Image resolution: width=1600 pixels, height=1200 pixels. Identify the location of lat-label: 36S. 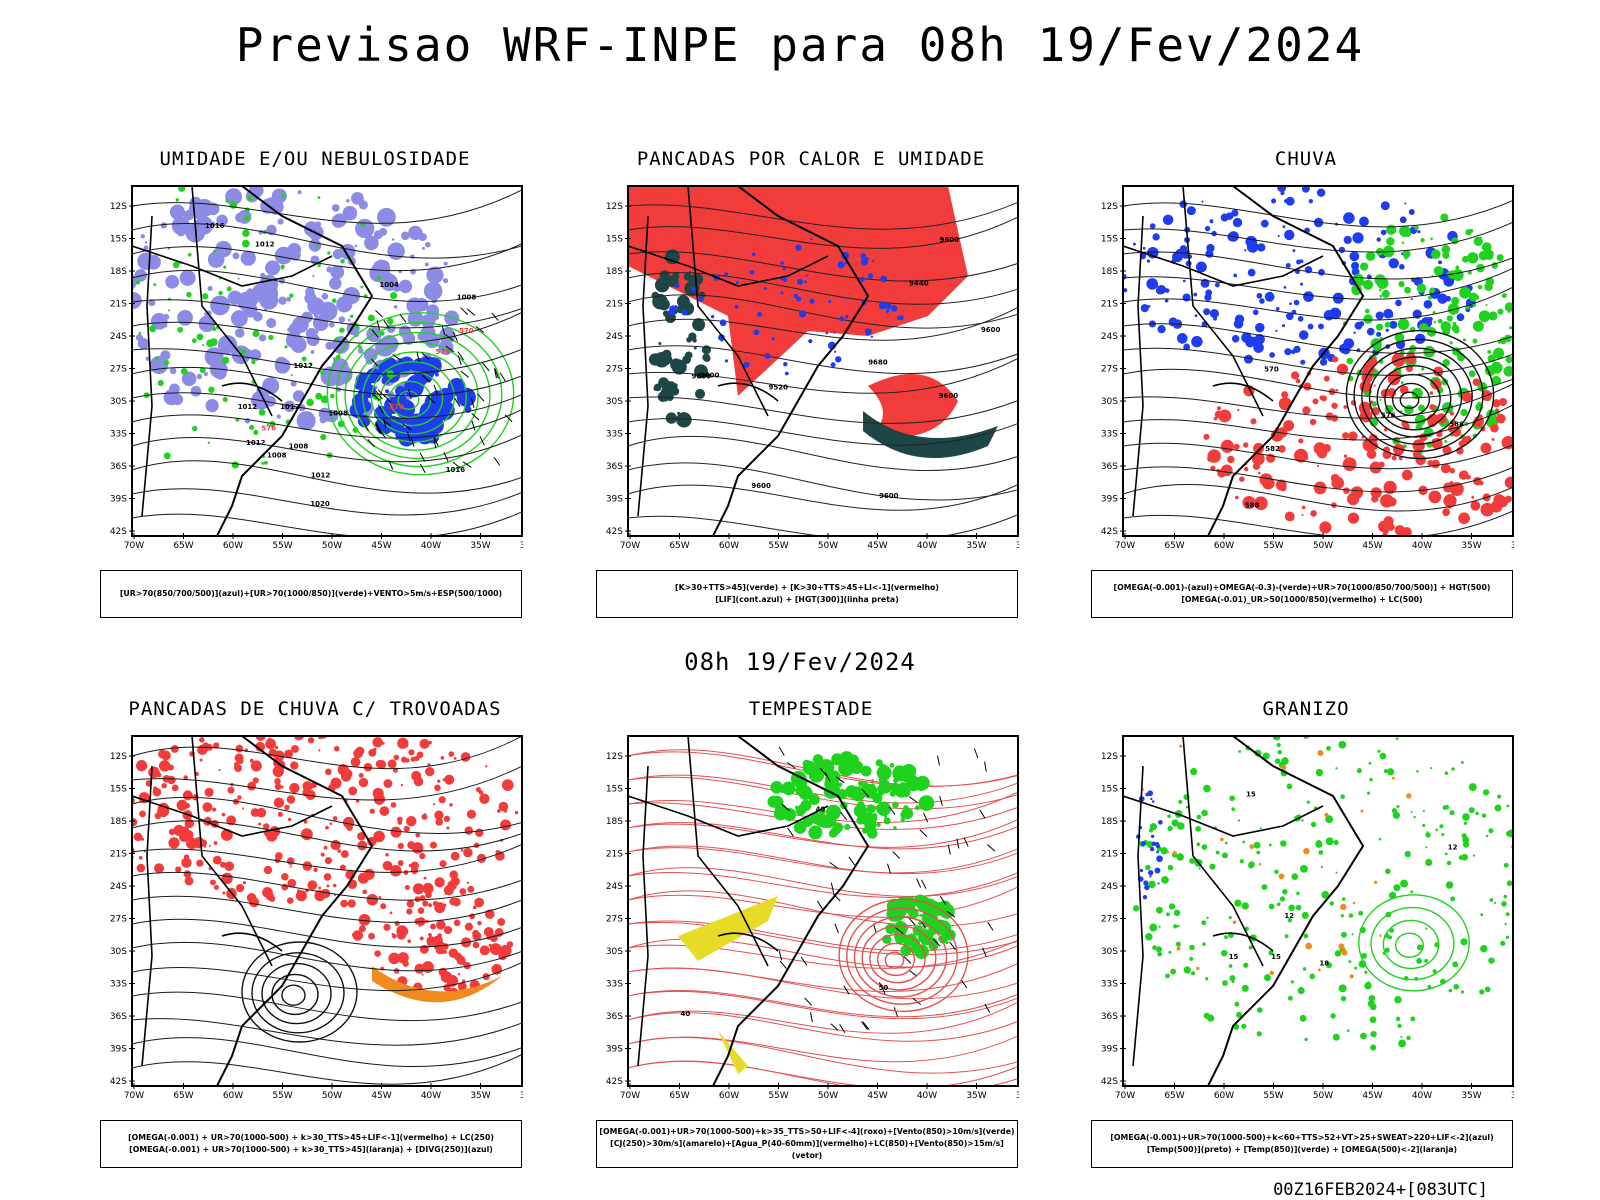
(1109, 1017).